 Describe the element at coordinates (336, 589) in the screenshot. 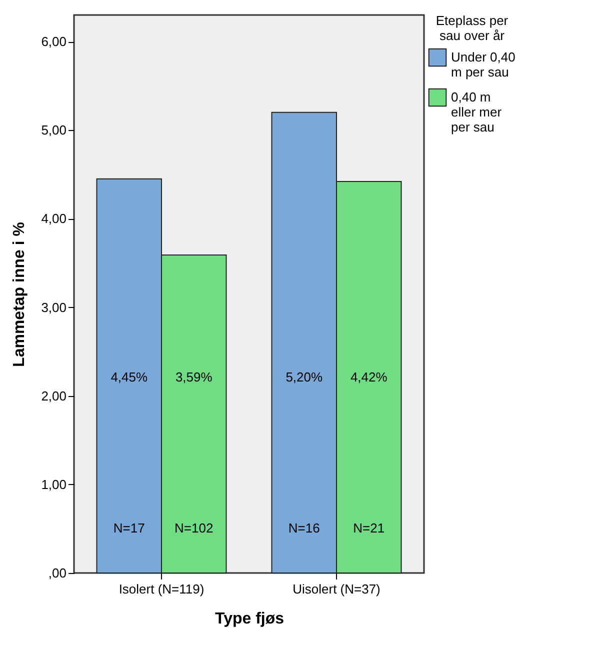

I see `x-tick-label: Uisolert (N=37)` at that location.